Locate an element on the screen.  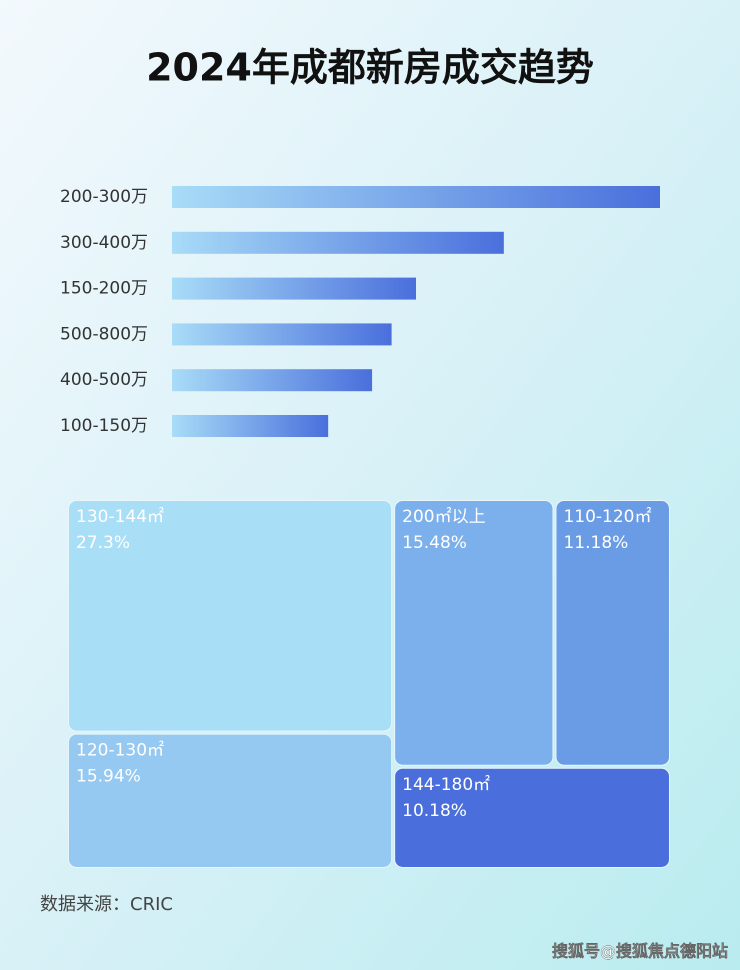
source: 数据来源：CRIC is located at coordinates (106, 904).